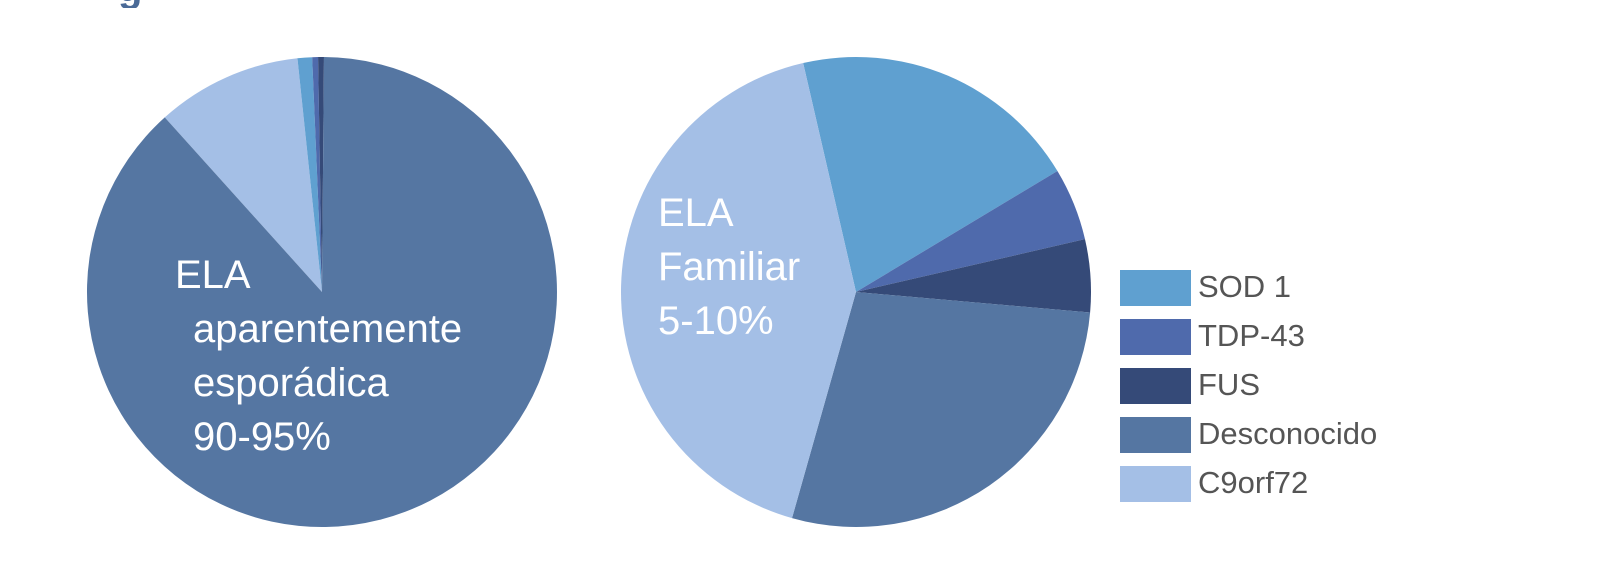 The image size is (1598, 588). What do you see at coordinates (213, 275) in the screenshot?
I see `pie-1-label-line-1: ELA` at bounding box center [213, 275].